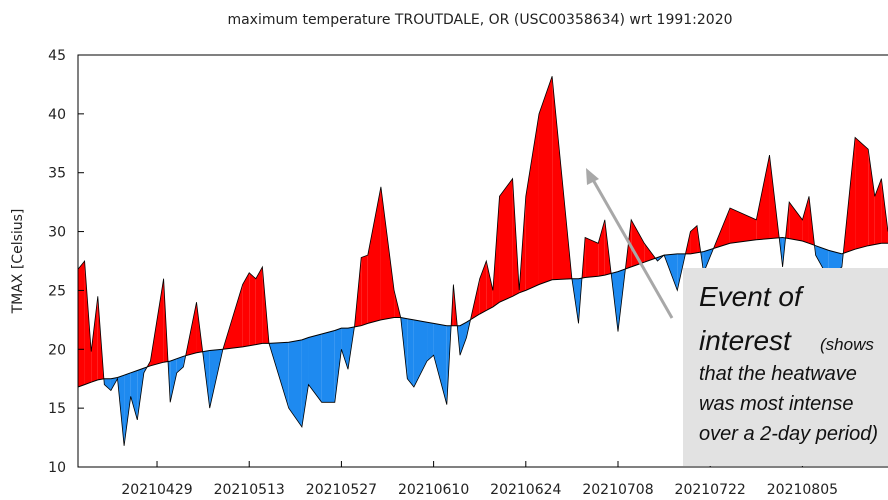  What do you see at coordinates (57, 115) in the screenshot?
I see `y-tick-label: 40` at bounding box center [57, 115].